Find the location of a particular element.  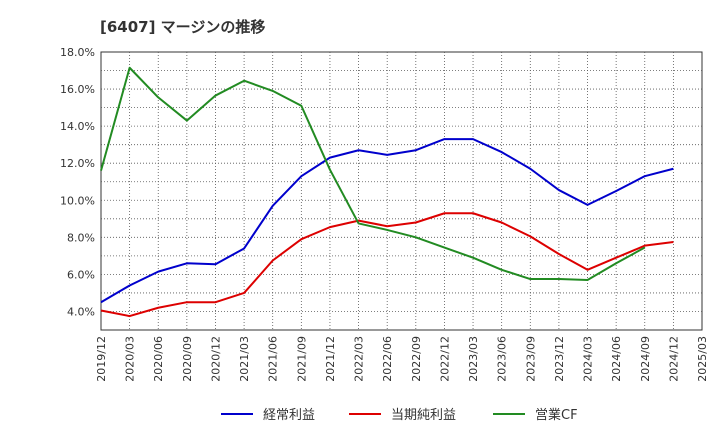

x-tick-label: 2021/06 is located at coordinates (273, 359).